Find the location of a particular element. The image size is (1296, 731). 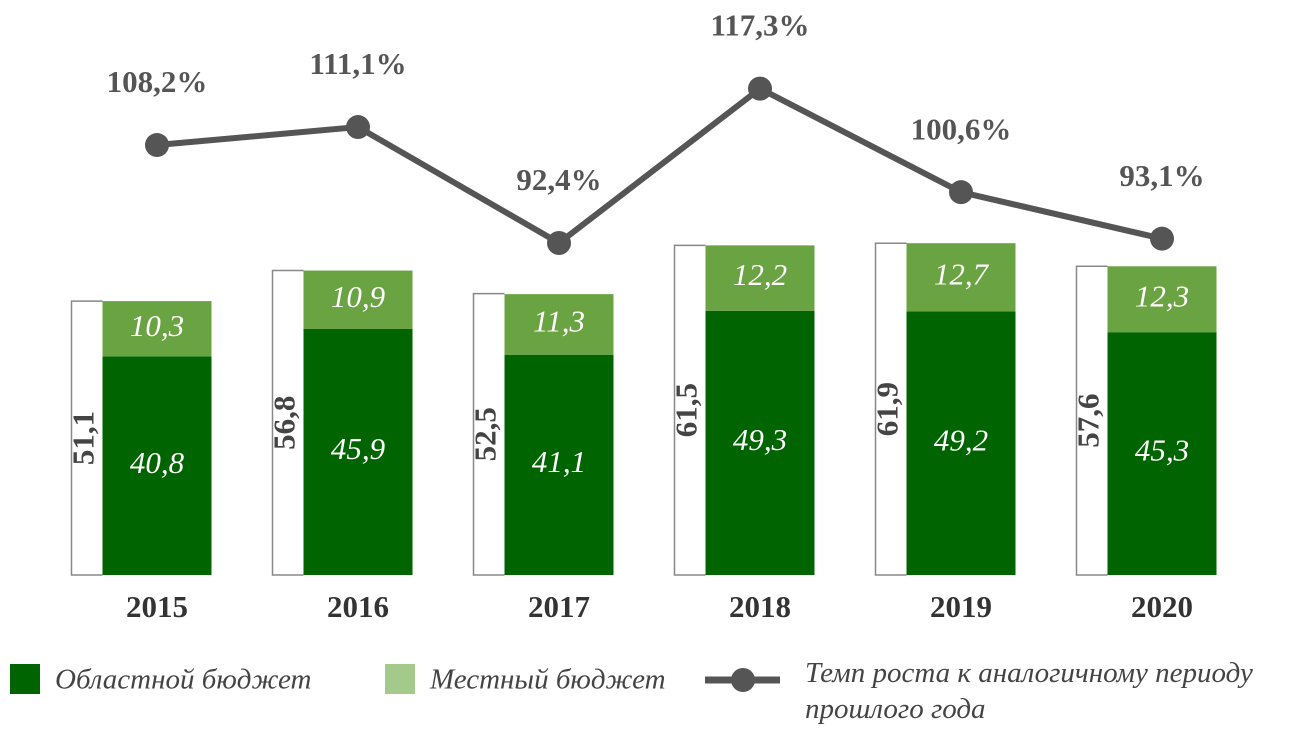

segment-label: 12,7 is located at coordinates (962, 273).